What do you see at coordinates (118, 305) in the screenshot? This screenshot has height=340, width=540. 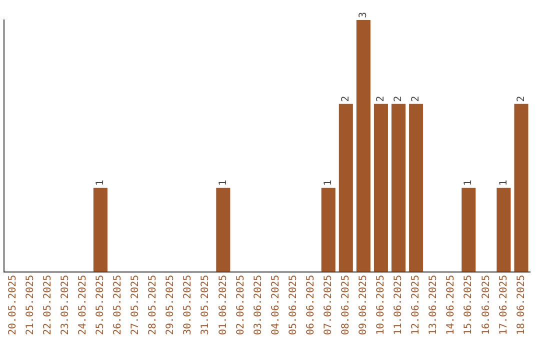 I see `x-tick-label: 26.05.2025` at bounding box center [118, 305].